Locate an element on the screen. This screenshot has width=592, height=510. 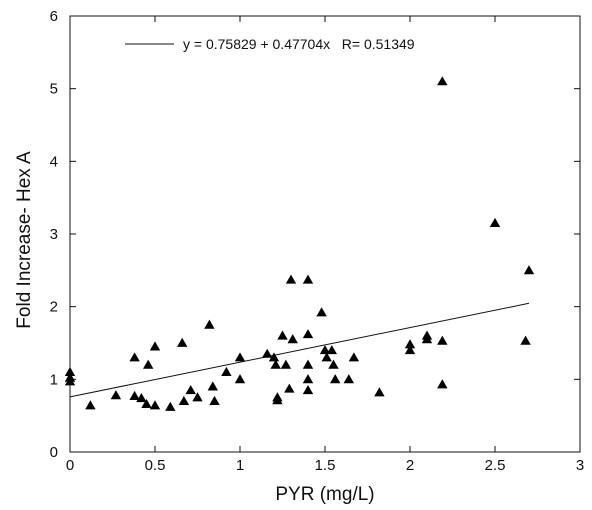
y-tick-label: 3 is located at coordinates (54, 234).